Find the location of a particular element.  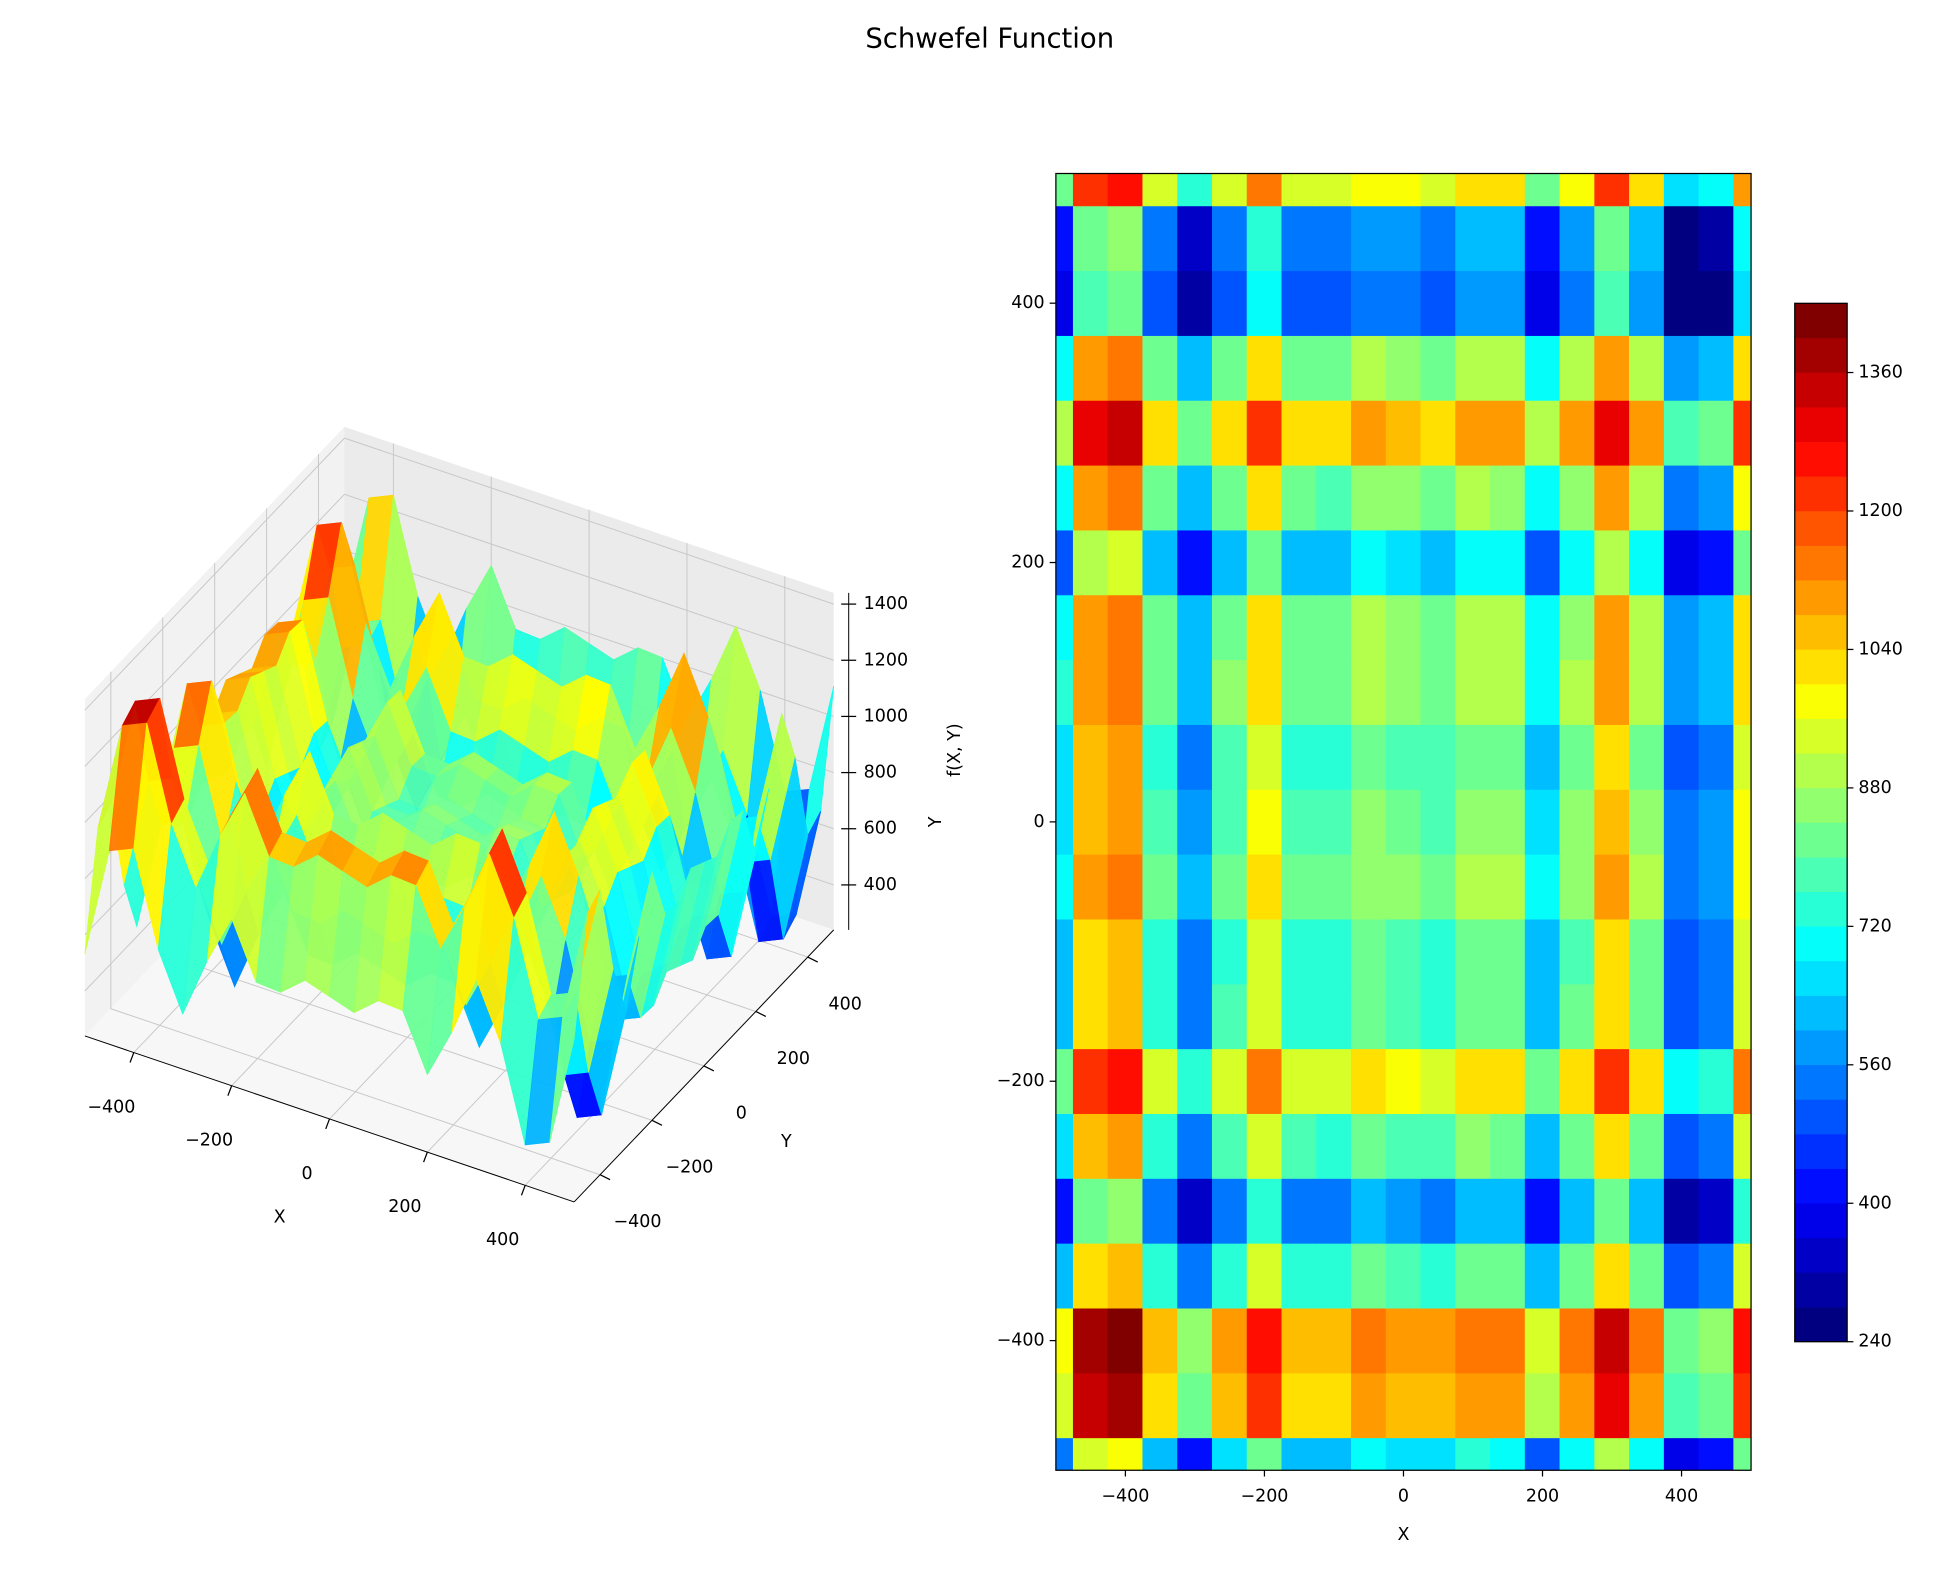

grid-line is located at coordinates (459, 630).